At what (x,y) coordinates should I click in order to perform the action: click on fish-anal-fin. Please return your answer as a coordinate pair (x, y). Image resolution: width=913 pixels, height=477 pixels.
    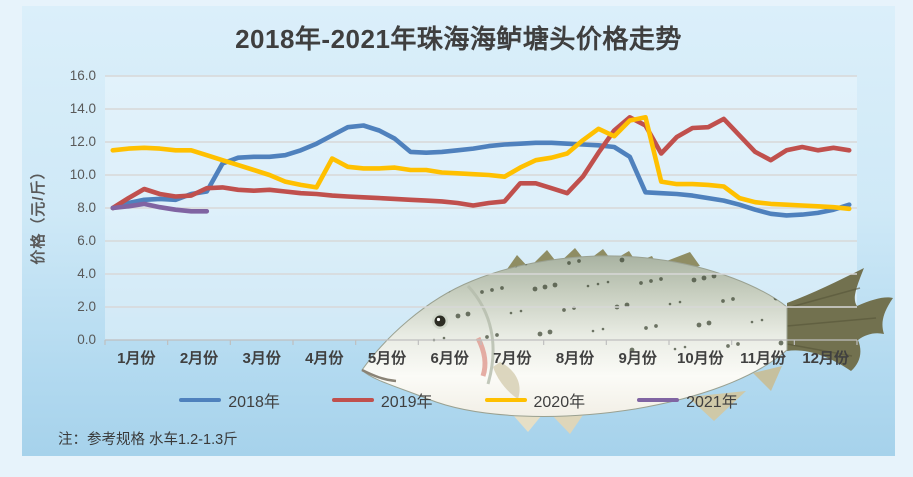
    Looking at the image, I should click on (717, 406).